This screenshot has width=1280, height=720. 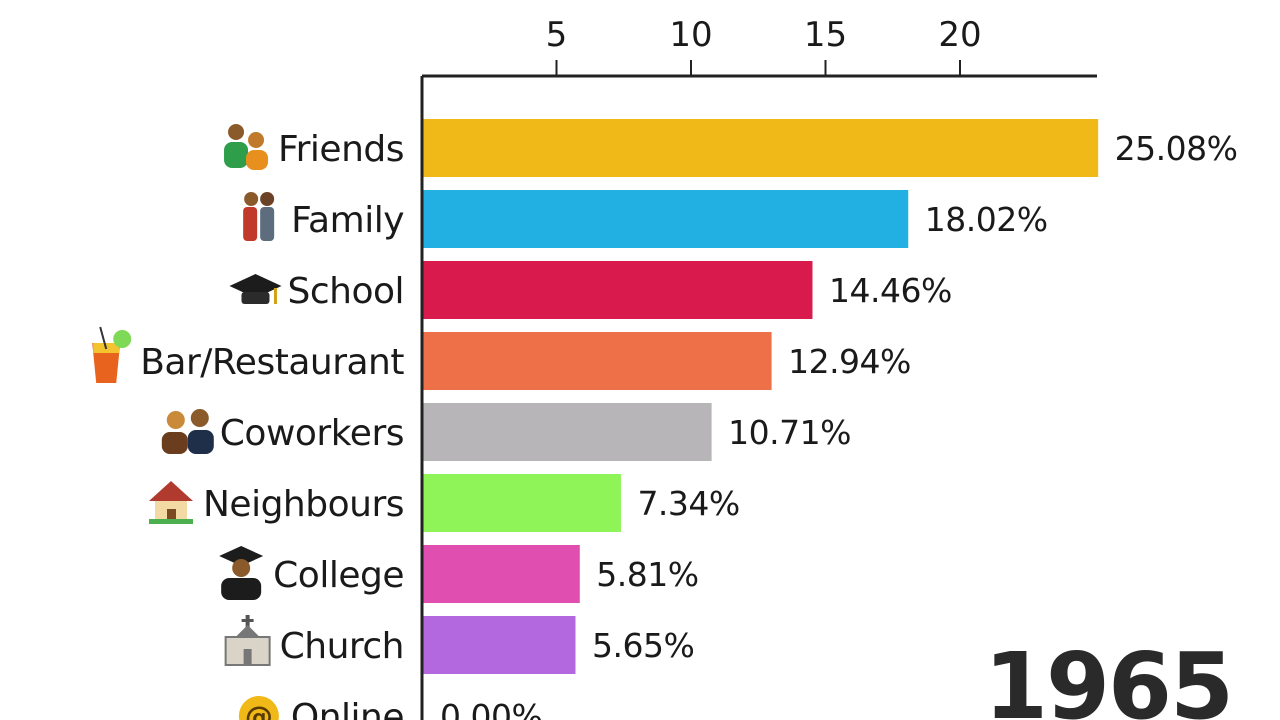 I want to click on category-label: Church, so click(x=342, y=646).